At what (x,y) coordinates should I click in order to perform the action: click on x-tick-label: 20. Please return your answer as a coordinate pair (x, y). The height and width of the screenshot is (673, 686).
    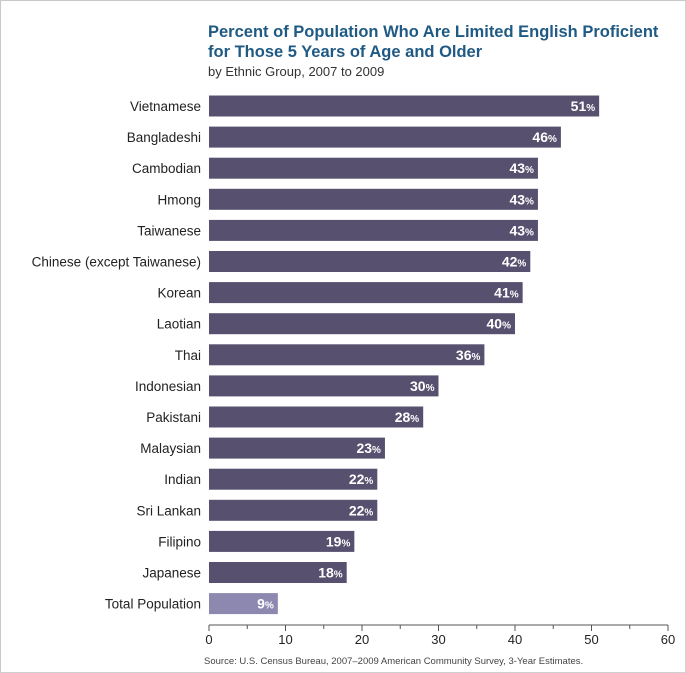
    Looking at the image, I should click on (362, 639).